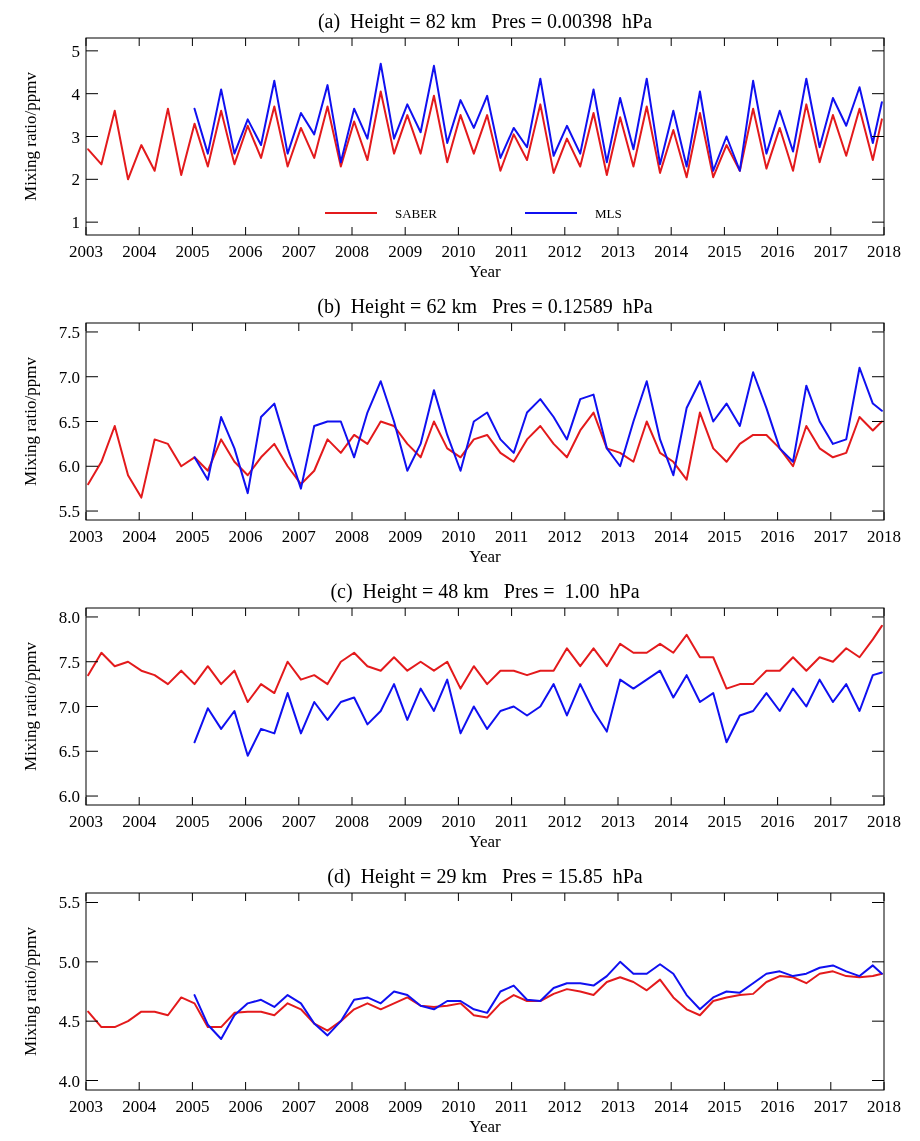 Image resolution: width=920 pixels, height=1141 pixels. Describe the element at coordinates (75, 51) in the screenshot. I see `y-tick-label: 5` at that location.